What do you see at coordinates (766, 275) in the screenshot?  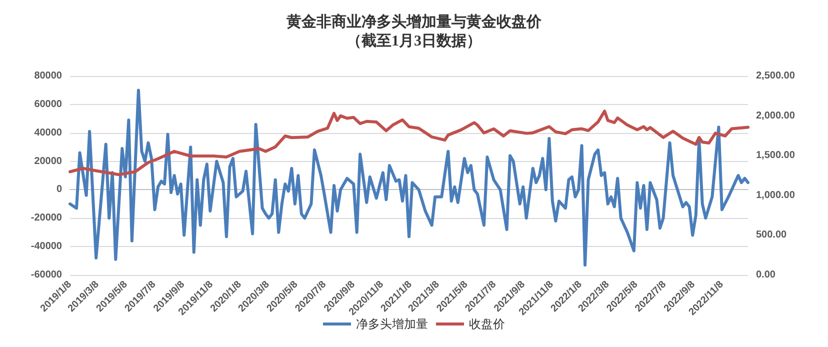 I see `y2-tick-label: 0.00` at bounding box center [766, 275].